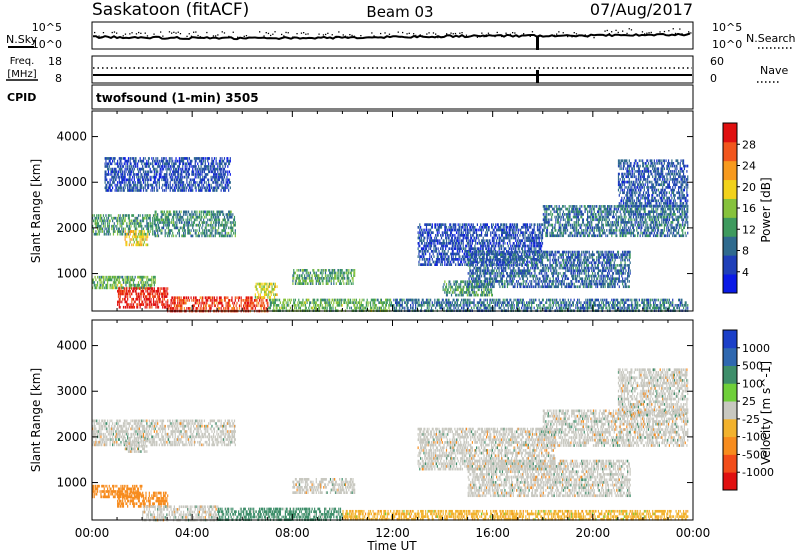  I want to click on noise-dot, so click(497, 32).